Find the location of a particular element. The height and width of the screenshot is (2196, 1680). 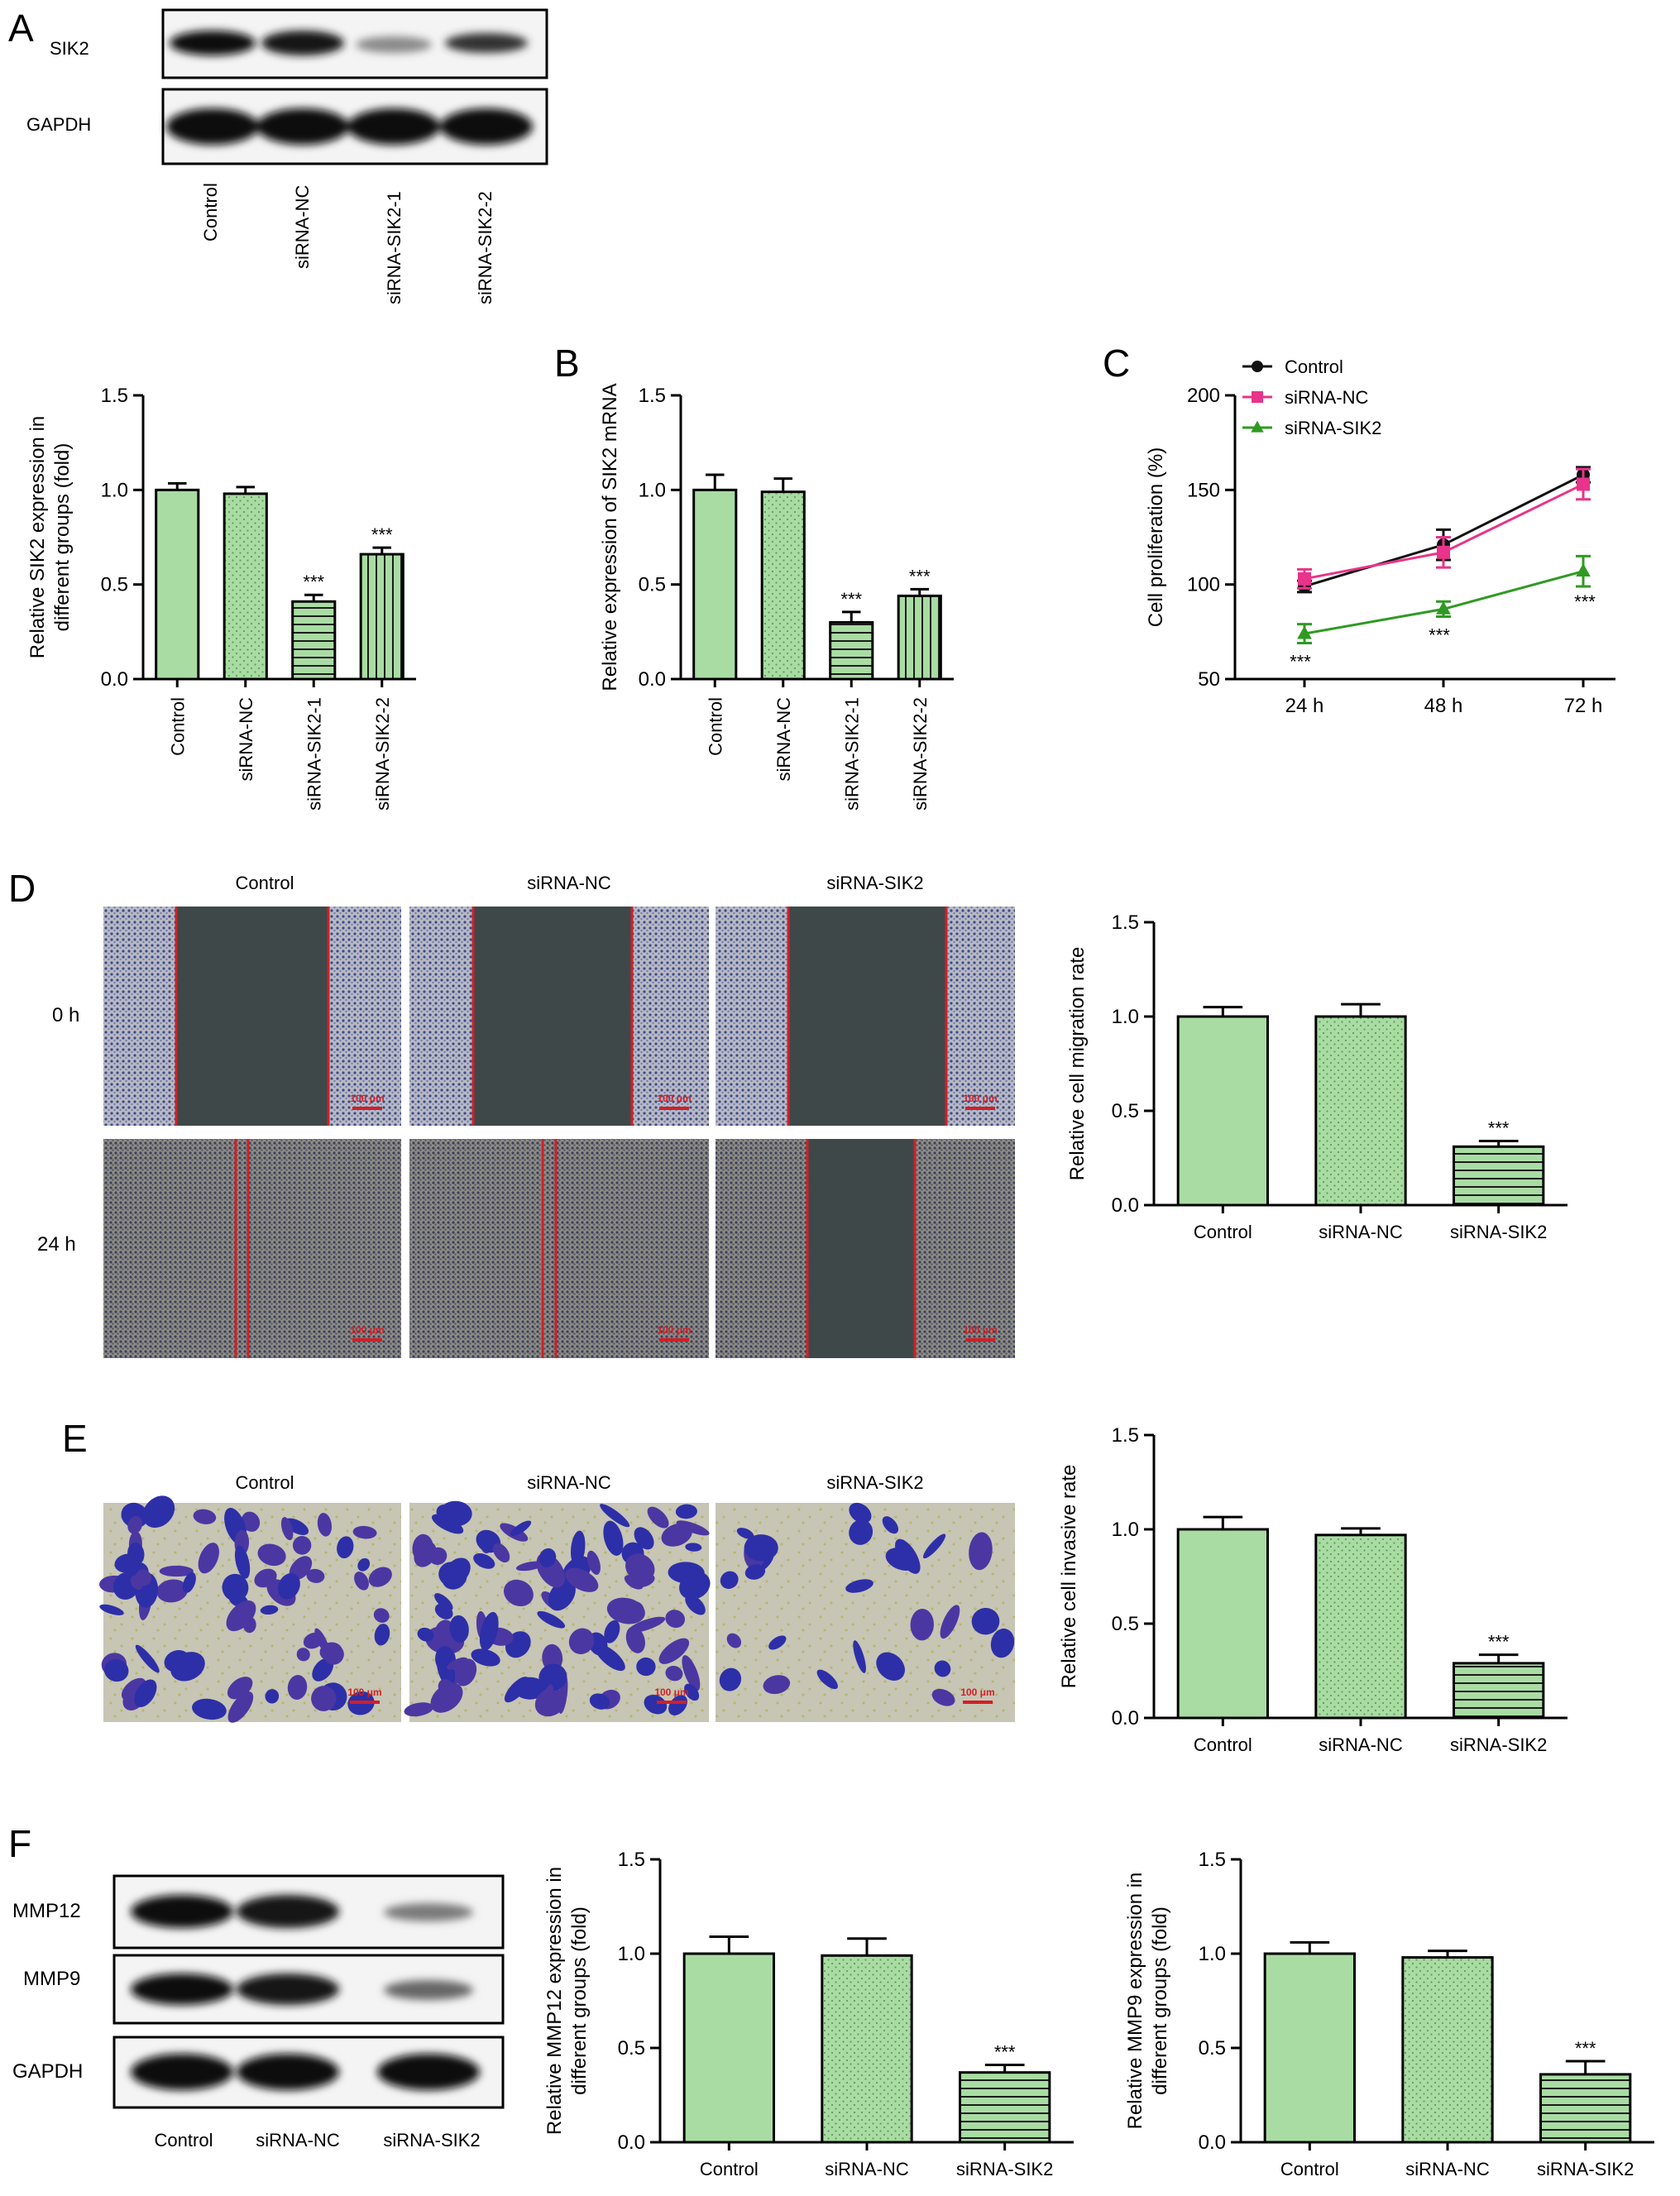

blot-f-band-mmp9-control is located at coordinates (182, 1989).